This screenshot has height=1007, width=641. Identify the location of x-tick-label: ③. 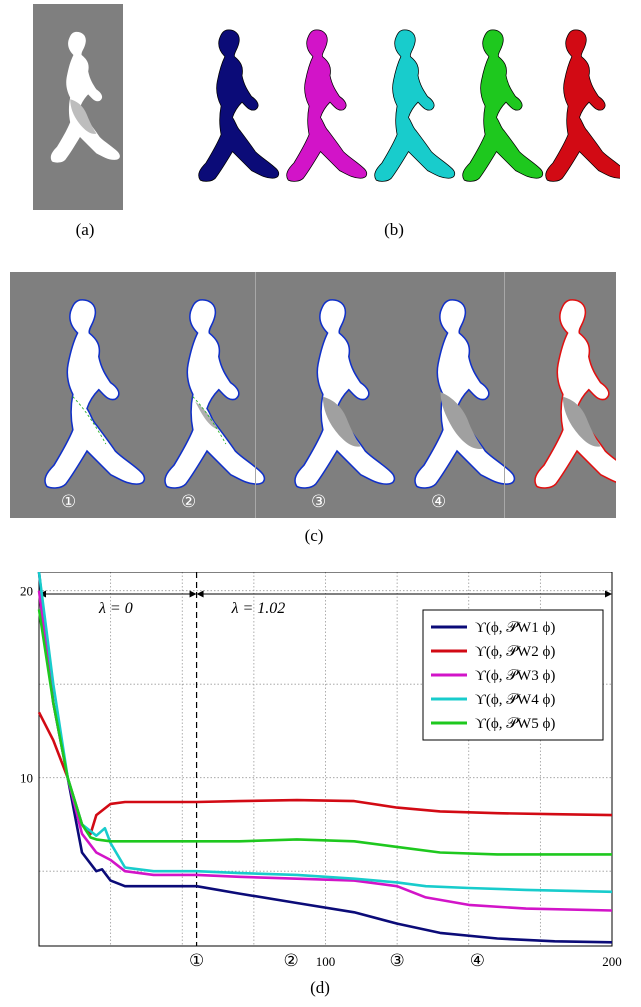
(397, 960).